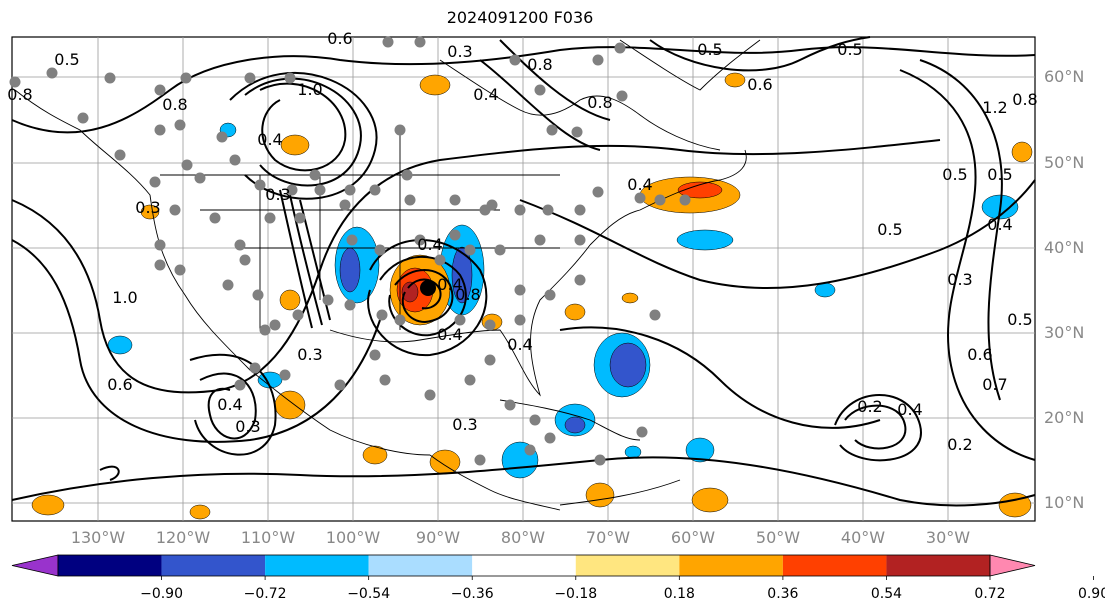 This screenshot has height=615, width=1105. What do you see at coordinates (1064, 76) in the screenshot?
I see `latitude-label: 60°N` at bounding box center [1064, 76].